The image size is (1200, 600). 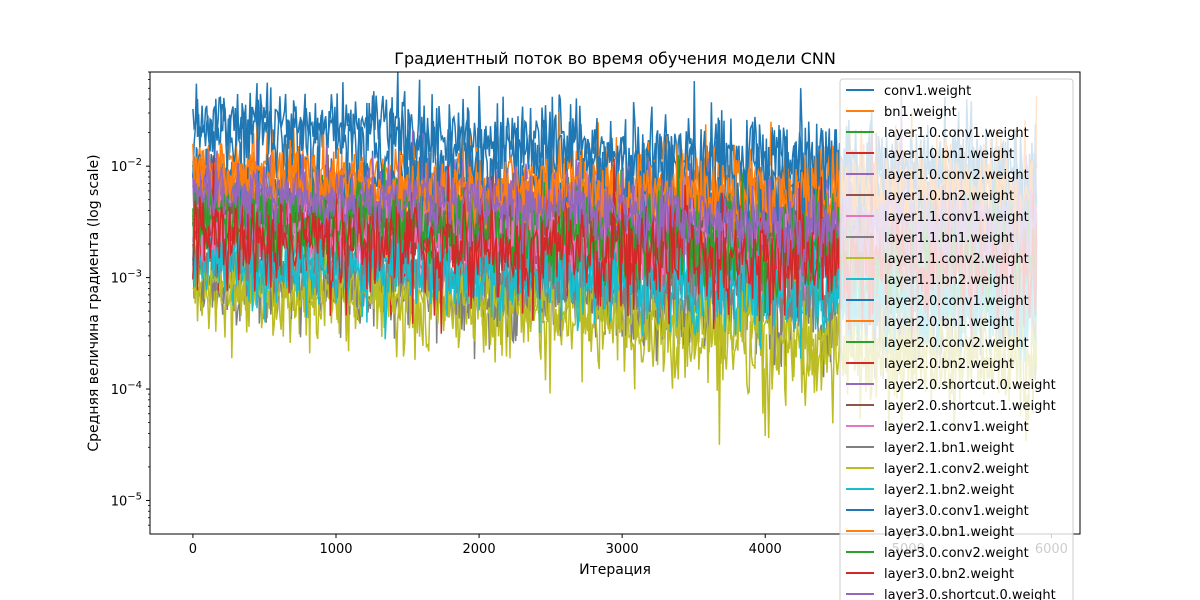 What do you see at coordinates (970, 385) in the screenshot?
I see `legend-label: layer2.0.shortcut.0.weight` at bounding box center [970, 385].